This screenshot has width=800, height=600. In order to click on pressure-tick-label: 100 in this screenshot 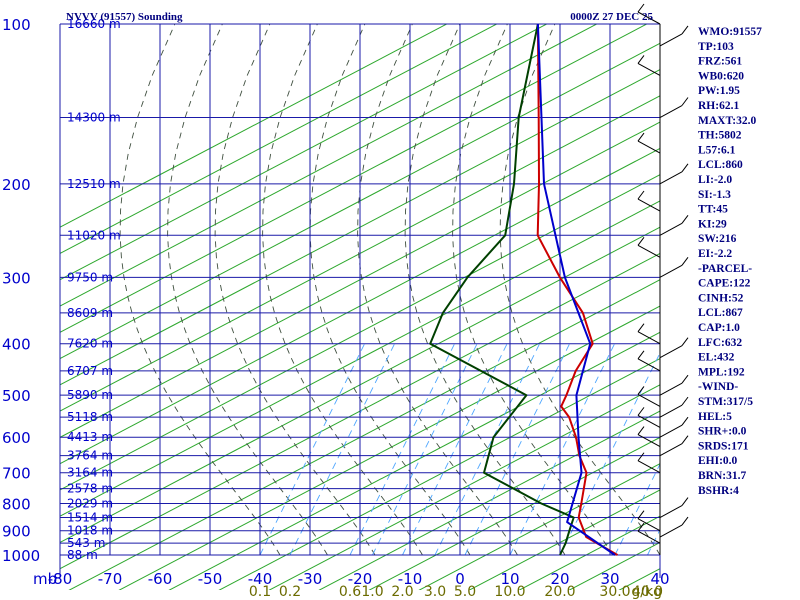, I will do `click(16, 25)`.